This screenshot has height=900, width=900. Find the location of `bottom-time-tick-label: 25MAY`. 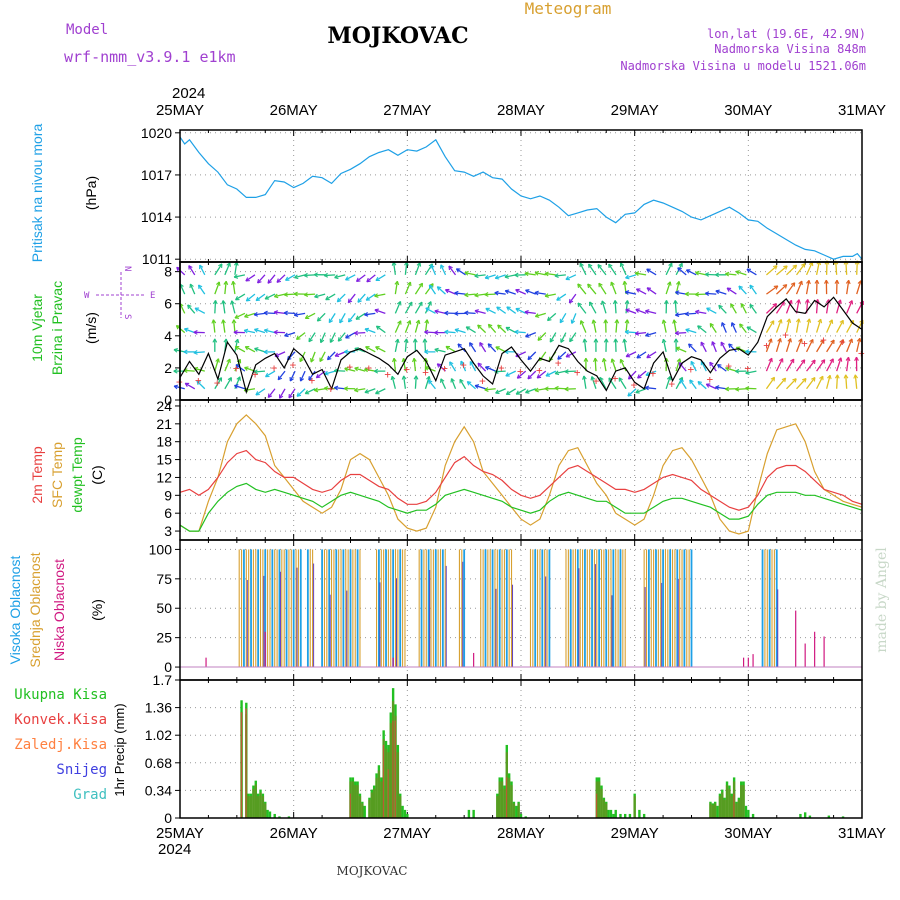

bottom-time-tick-label: 25MAY is located at coordinates (180, 833).